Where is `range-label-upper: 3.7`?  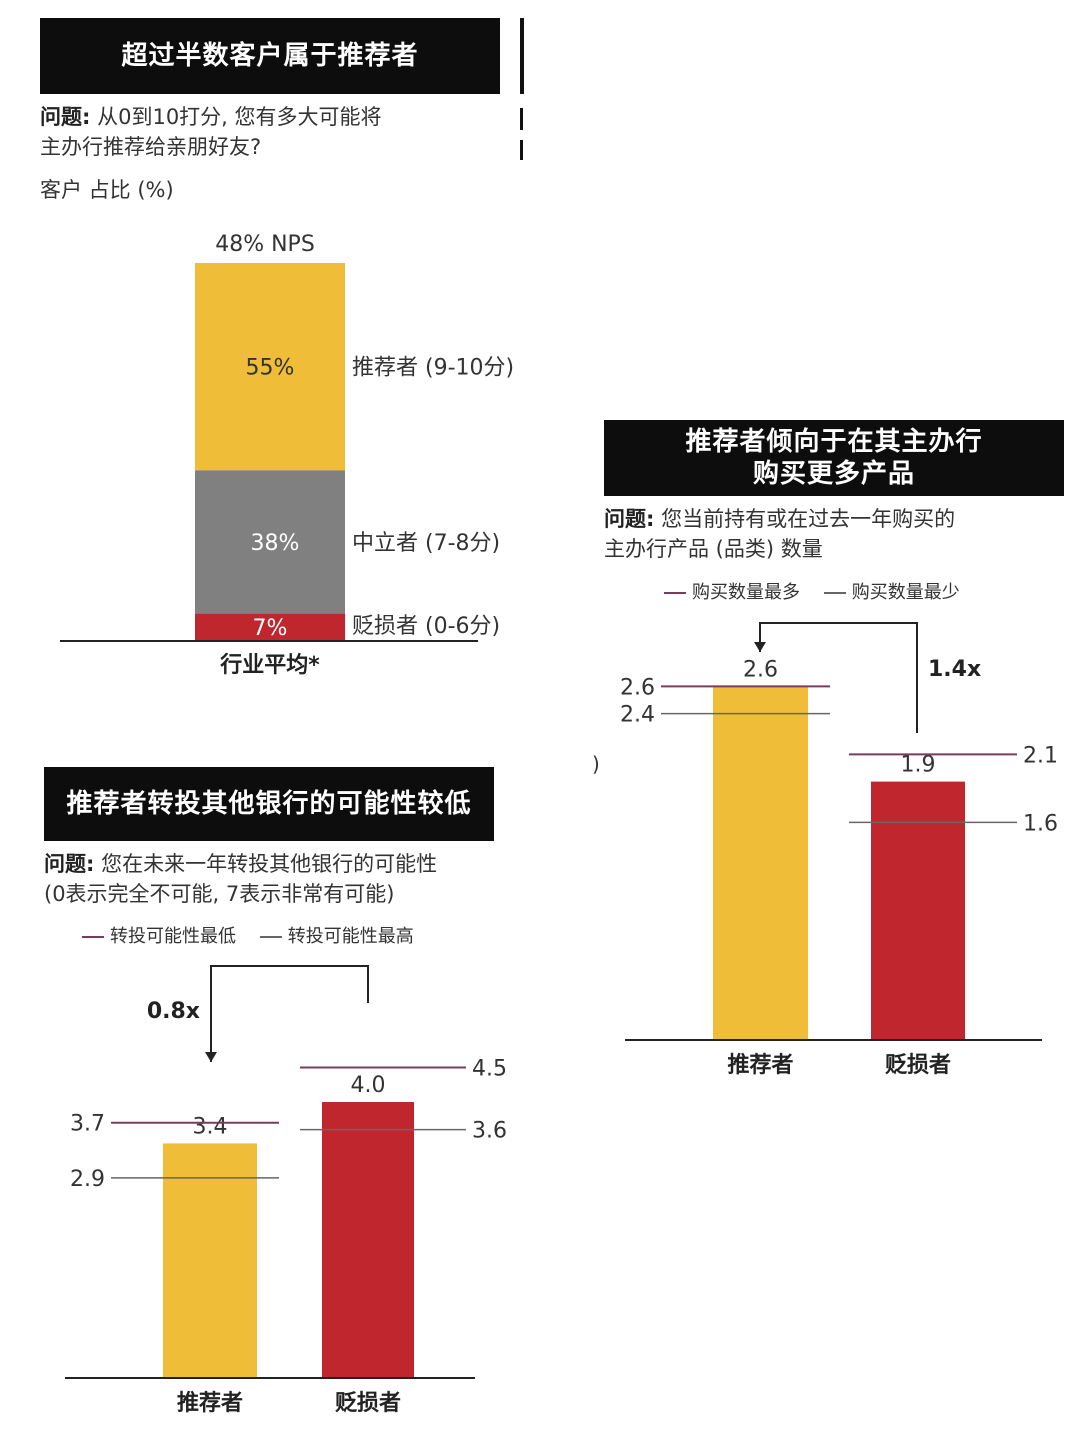 range-label-upper: 3.7 is located at coordinates (87, 1124).